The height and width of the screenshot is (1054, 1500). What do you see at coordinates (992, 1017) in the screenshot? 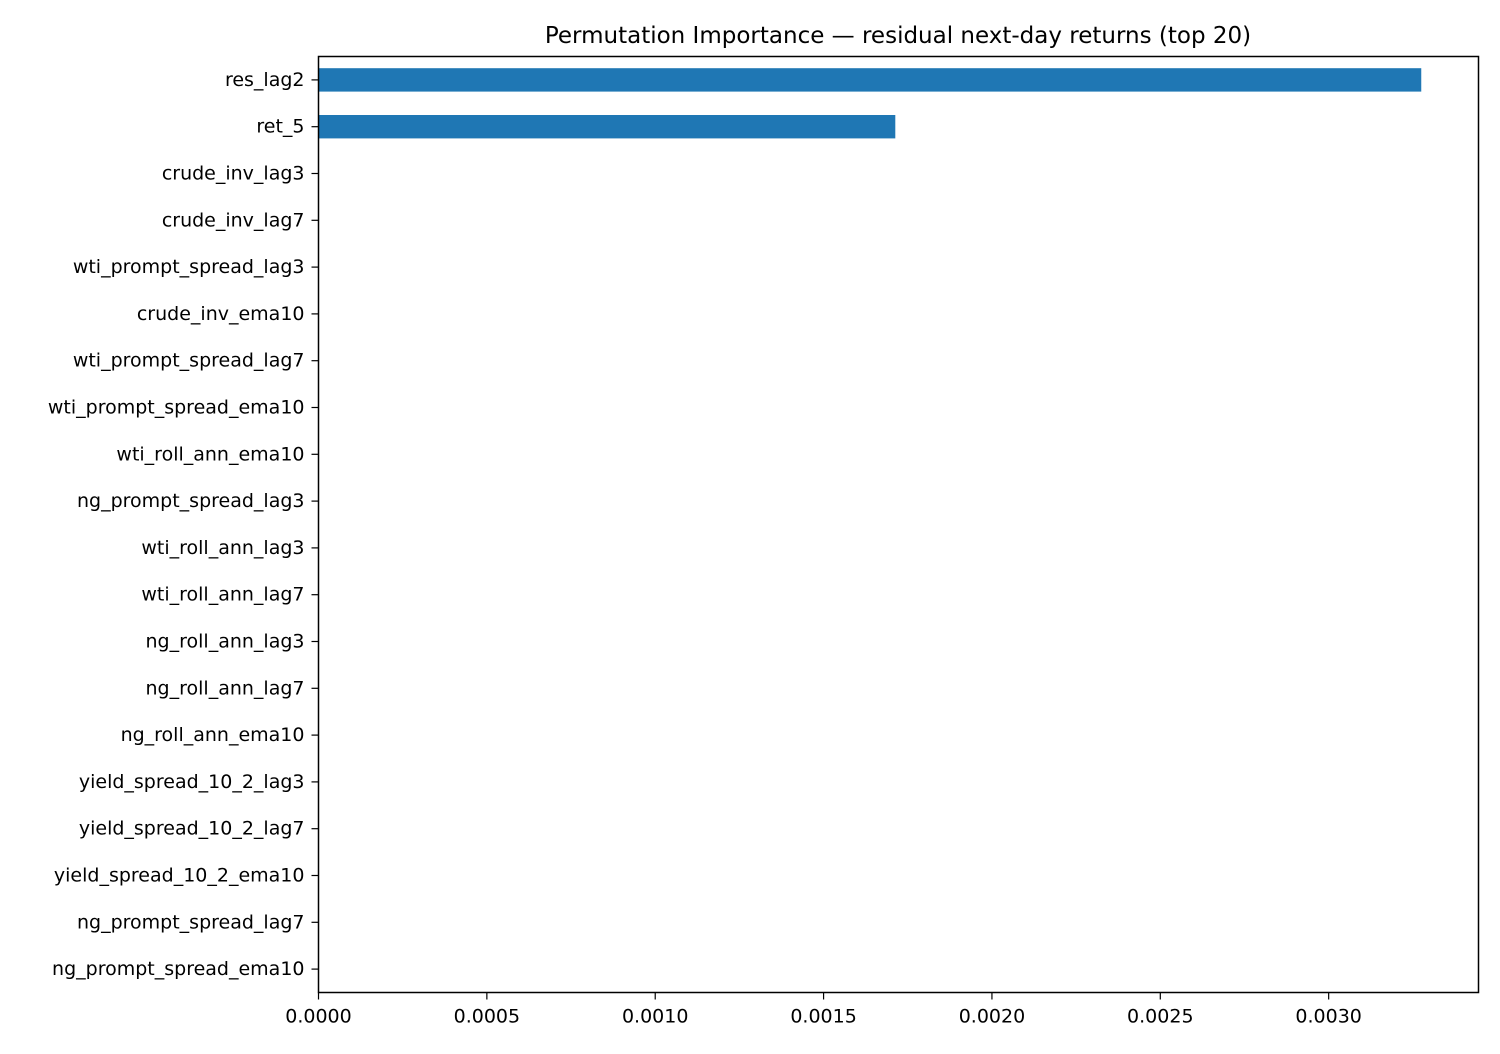
I see `x-tick-label: 0.0020` at bounding box center [992, 1017].